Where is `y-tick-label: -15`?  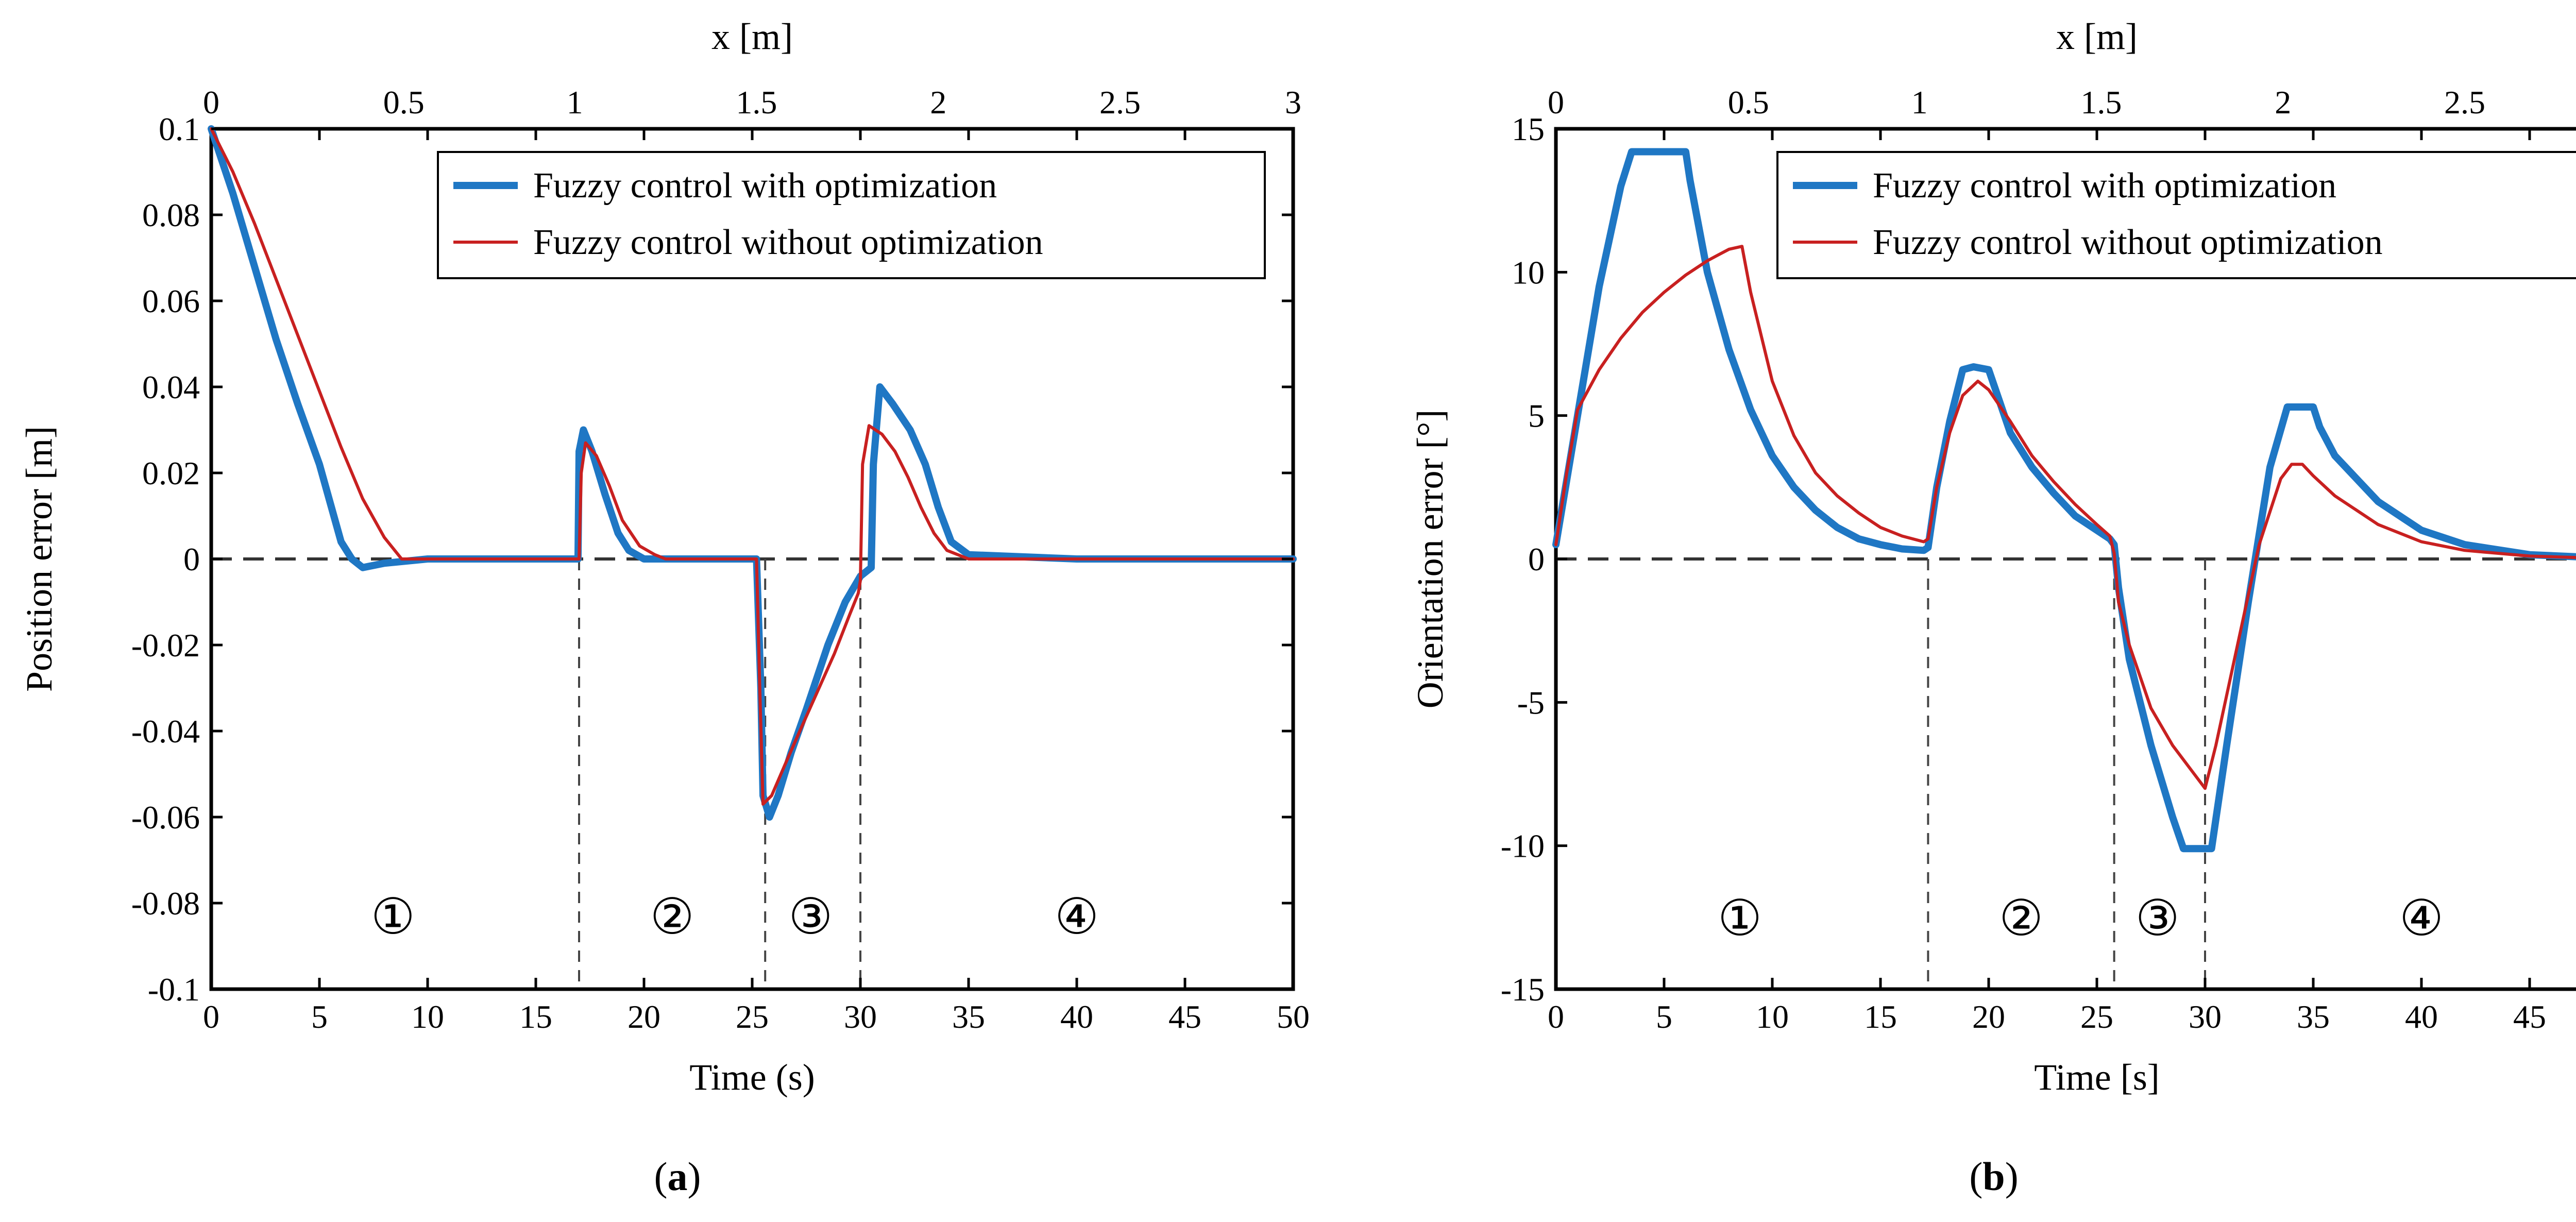 y-tick-label: -15 is located at coordinates (1523, 989).